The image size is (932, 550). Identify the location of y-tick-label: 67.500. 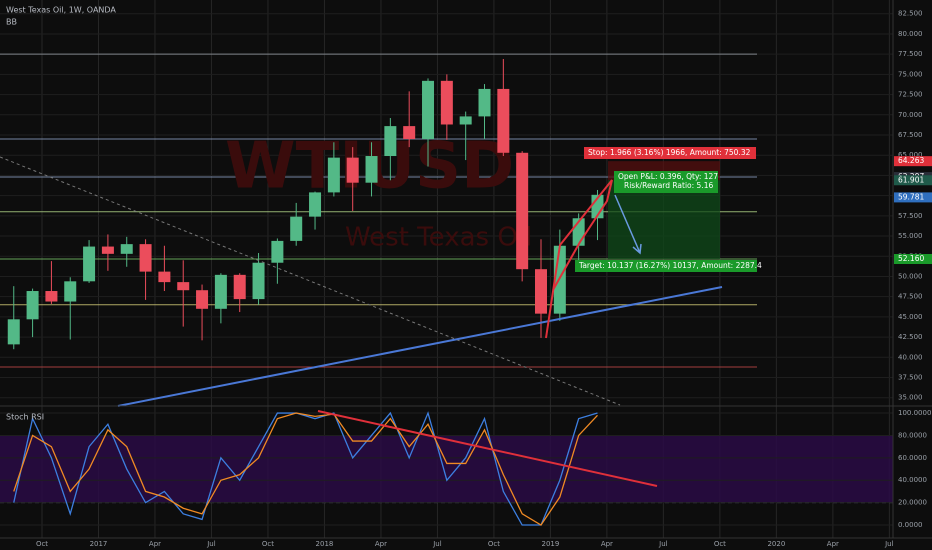
(910, 135).